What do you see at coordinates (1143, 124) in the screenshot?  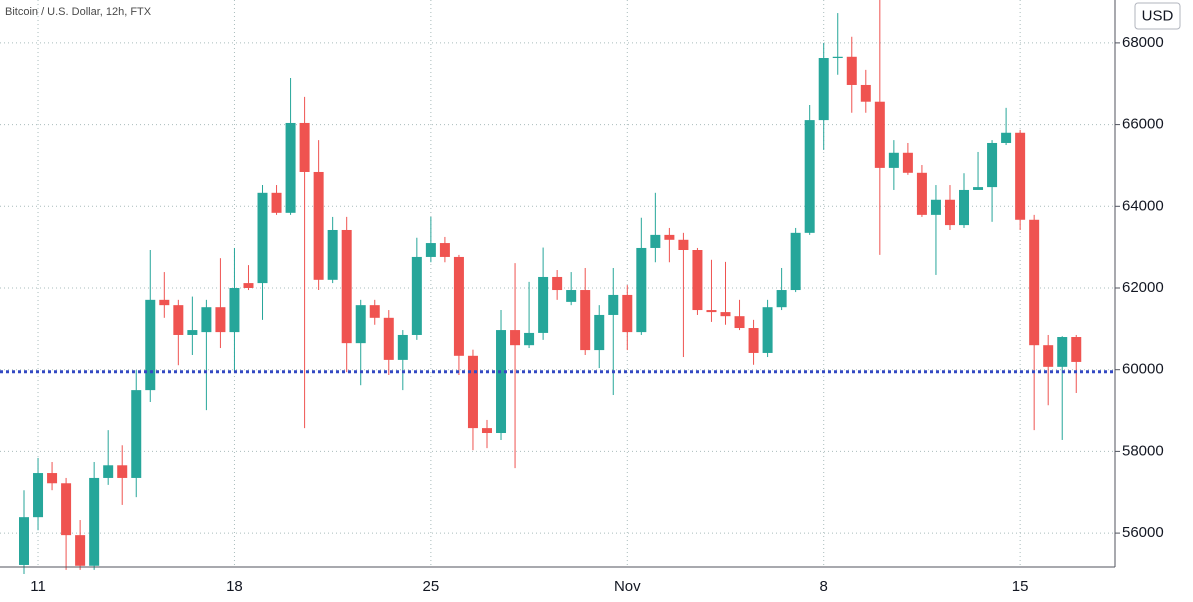 I see `y-tick-label: 66000` at bounding box center [1143, 124].